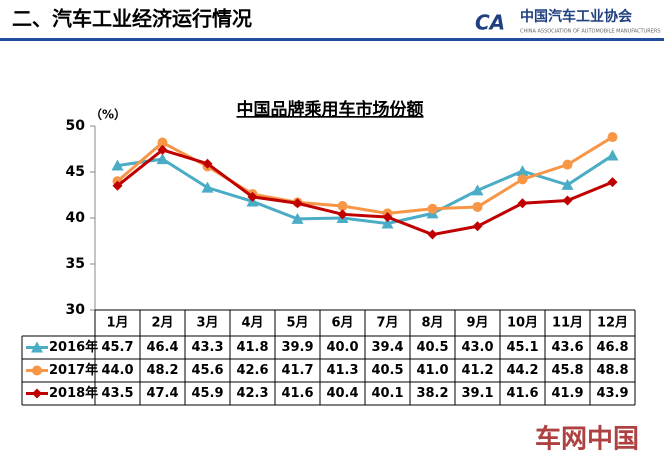 This screenshot has height=472, width=664. I want to click on table-value: 48.2, so click(162, 370).